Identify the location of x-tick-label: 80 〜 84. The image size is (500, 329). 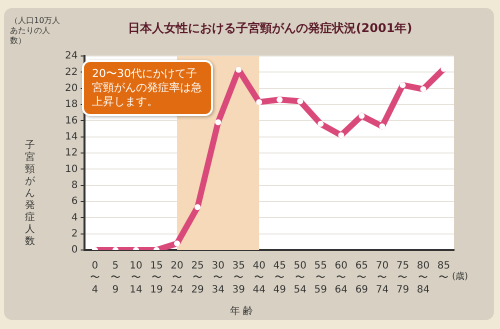
(423, 278).